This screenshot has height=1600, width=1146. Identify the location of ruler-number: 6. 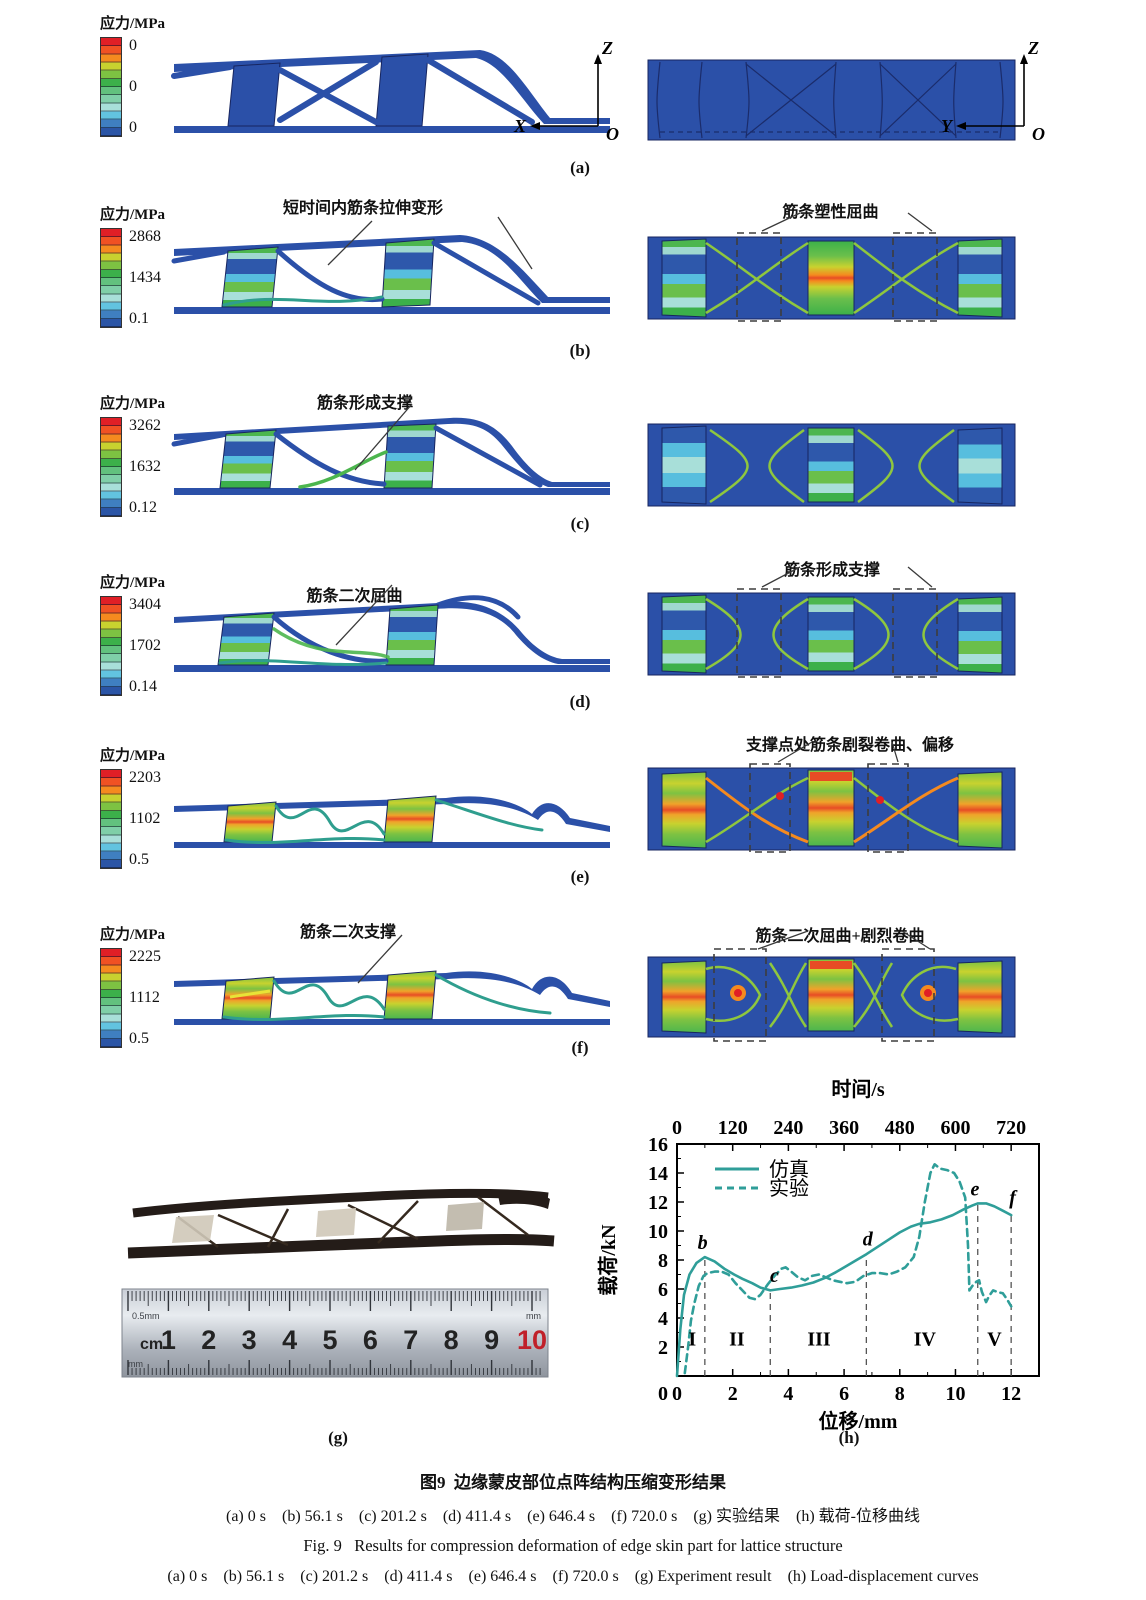
(370, 1340).